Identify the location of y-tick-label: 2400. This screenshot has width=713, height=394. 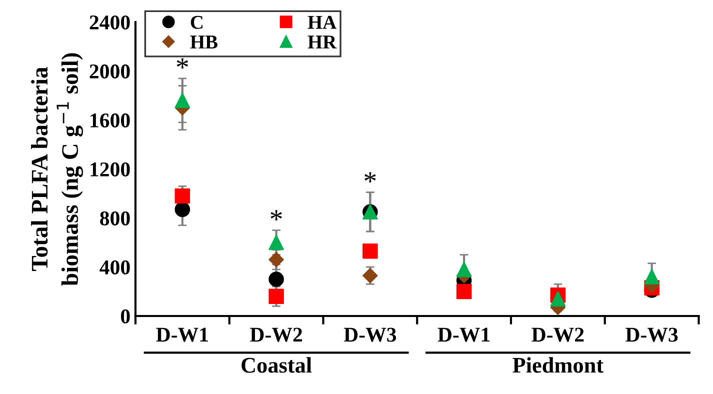
(110, 22).